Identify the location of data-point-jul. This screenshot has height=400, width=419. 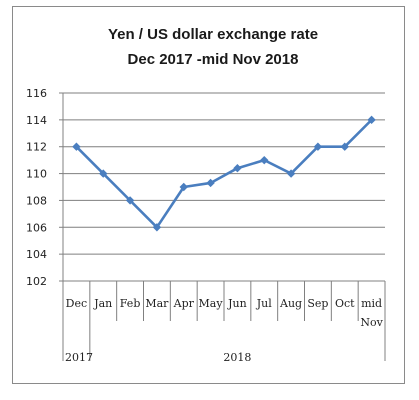
(264, 160).